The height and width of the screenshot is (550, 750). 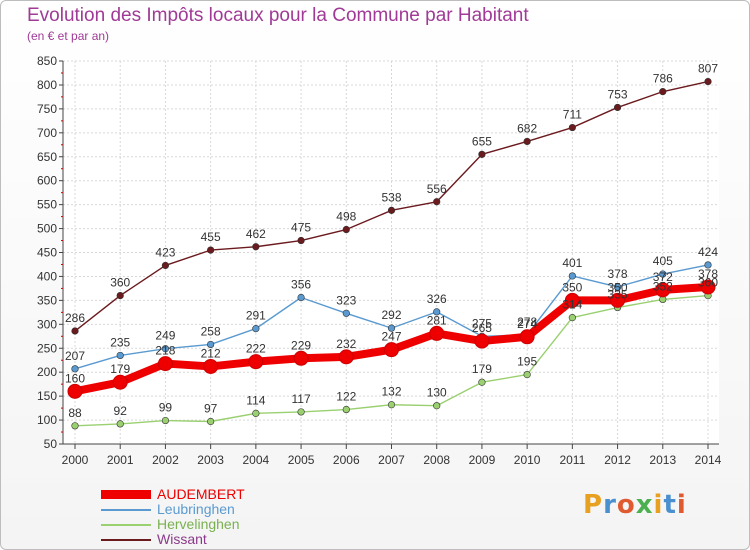 What do you see at coordinates (663, 277) in the screenshot?
I see `data-label: 372` at bounding box center [663, 277].